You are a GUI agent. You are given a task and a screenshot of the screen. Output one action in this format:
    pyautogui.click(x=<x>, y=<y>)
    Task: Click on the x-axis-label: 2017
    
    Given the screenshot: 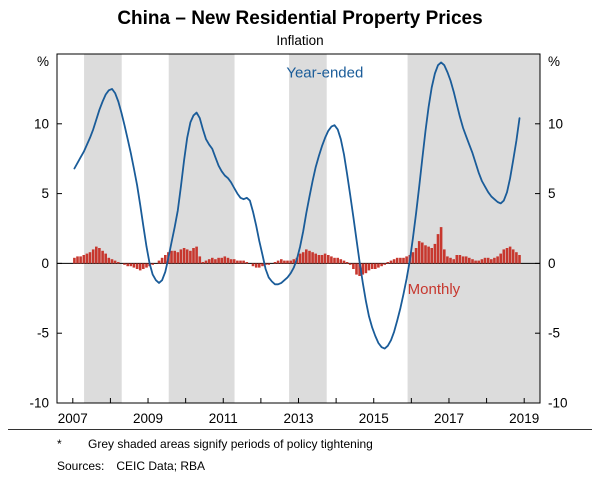 What is the action you would take?
    pyautogui.click(x=449, y=418)
    